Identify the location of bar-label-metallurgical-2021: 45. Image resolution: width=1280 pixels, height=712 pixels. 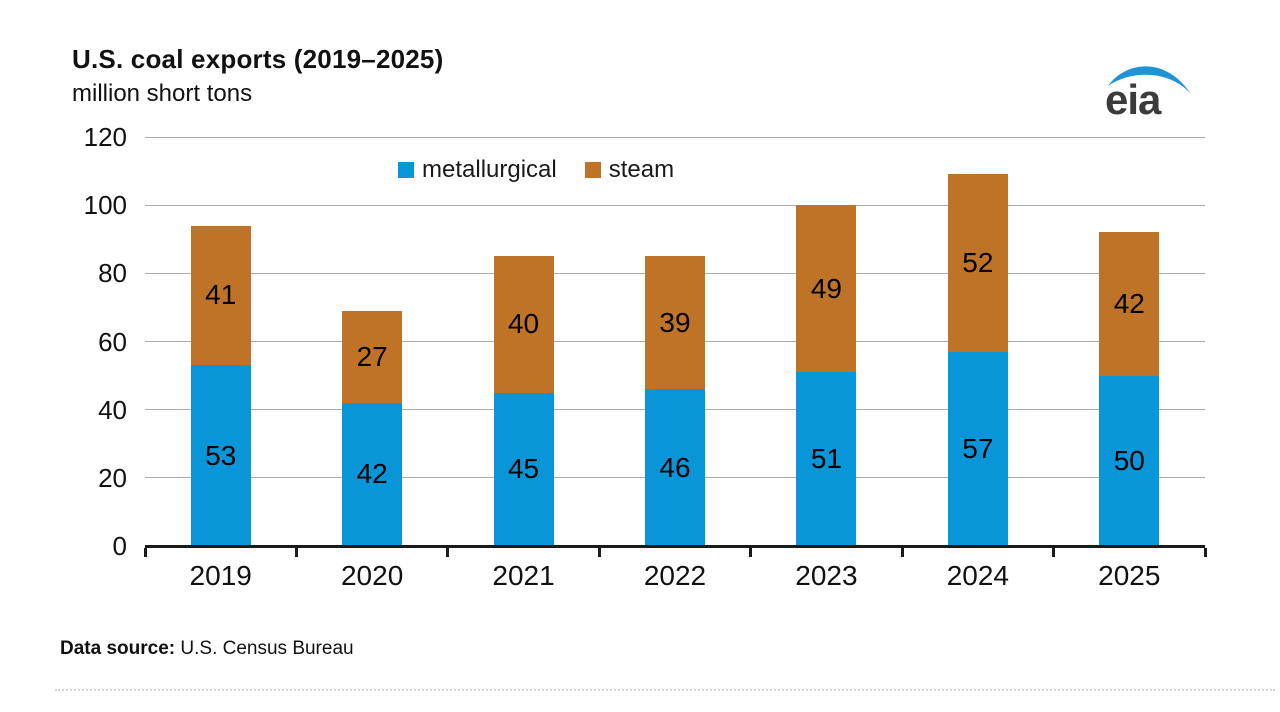
(523, 469).